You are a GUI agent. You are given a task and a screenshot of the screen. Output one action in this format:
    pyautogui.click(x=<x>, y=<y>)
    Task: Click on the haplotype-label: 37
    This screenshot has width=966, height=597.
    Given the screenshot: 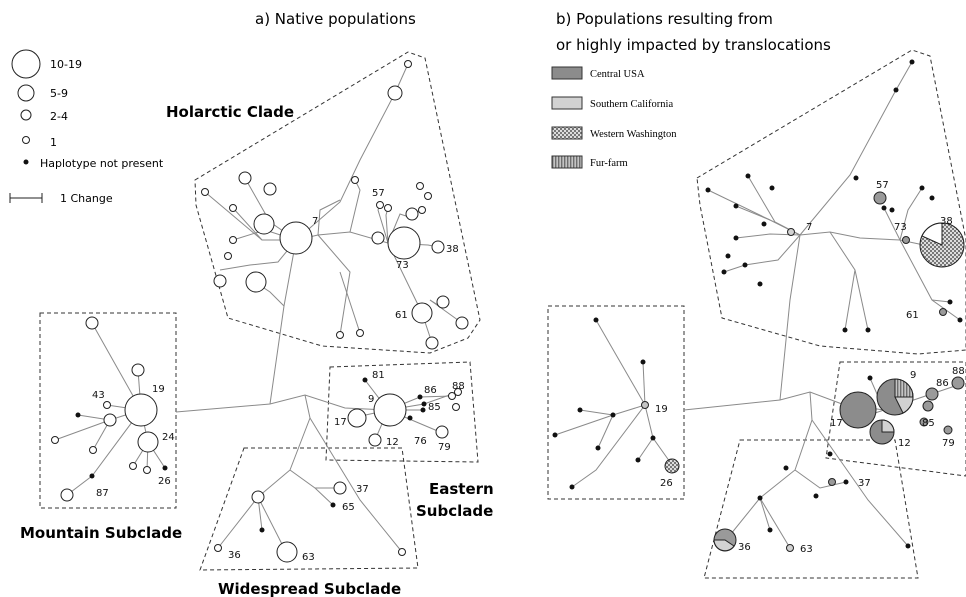 What is the action you would take?
    pyautogui.click(x=864, y=483)
    